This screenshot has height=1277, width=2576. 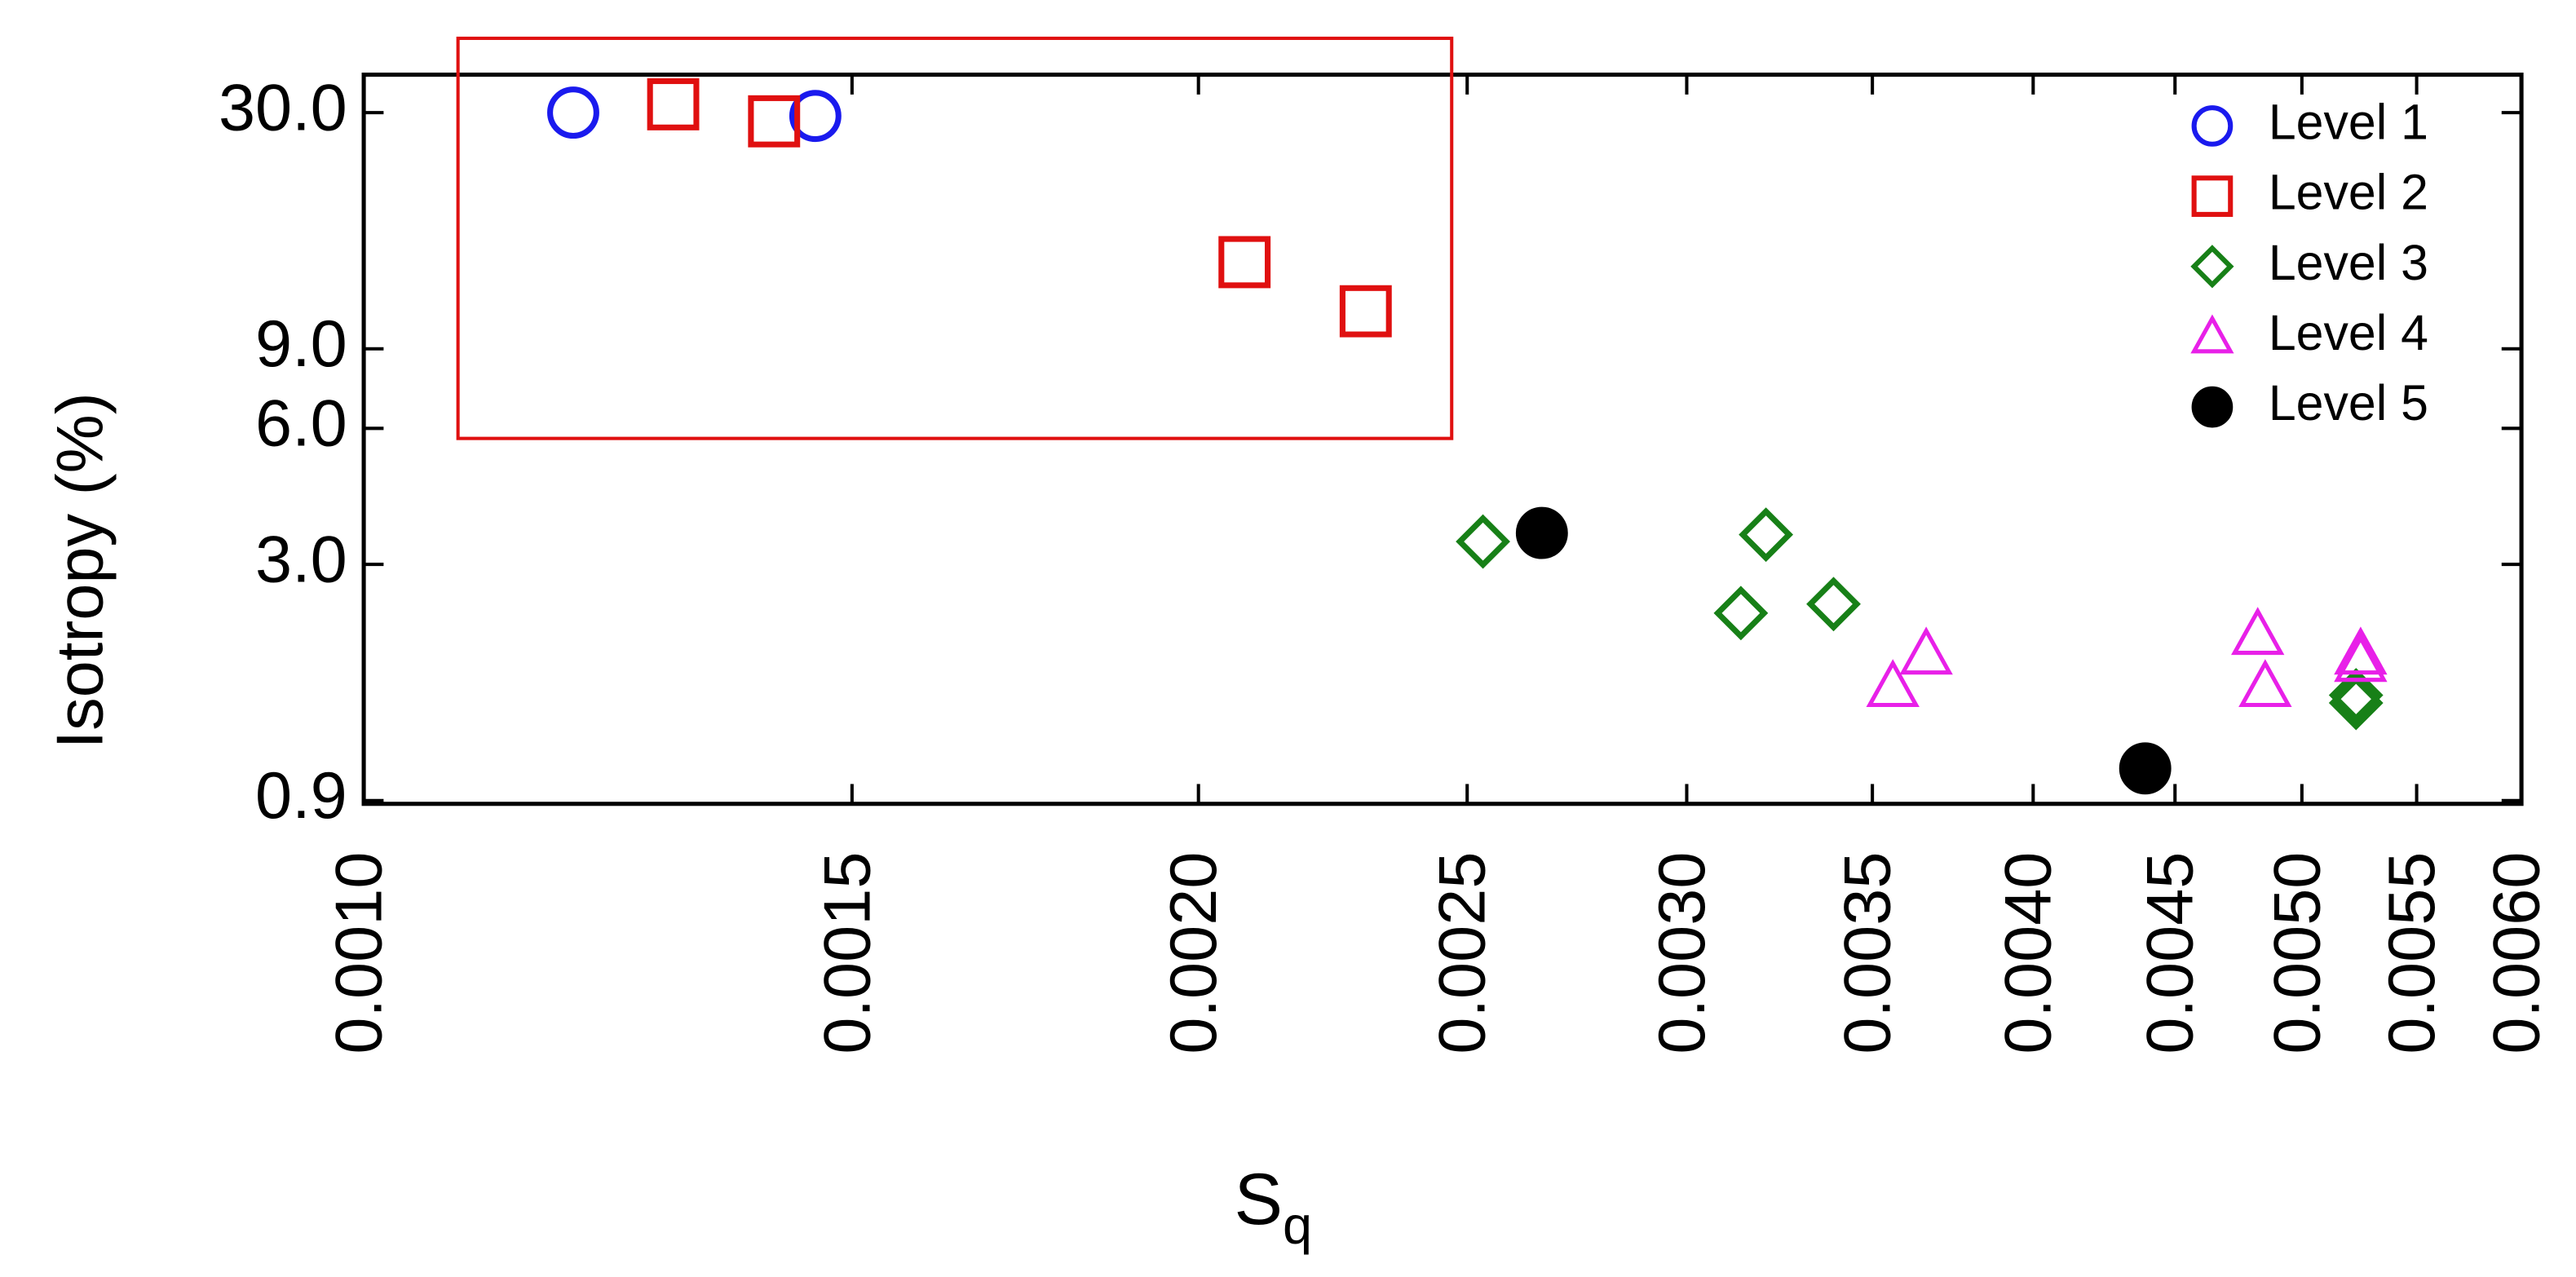 I want to click on x-axis-label-sub: q, so click(x=1297, y=1225).